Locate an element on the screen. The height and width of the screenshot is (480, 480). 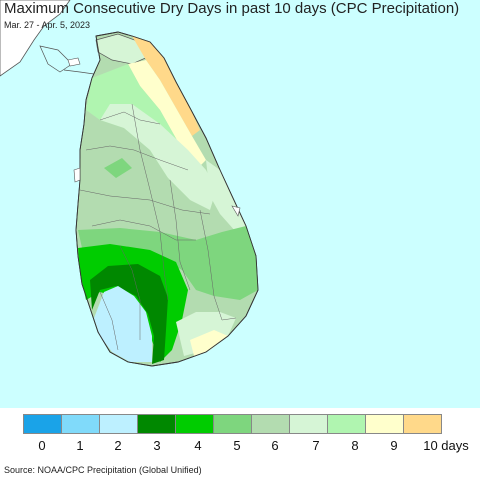
legend-tick: 7 is located at coordinates (316, 445).